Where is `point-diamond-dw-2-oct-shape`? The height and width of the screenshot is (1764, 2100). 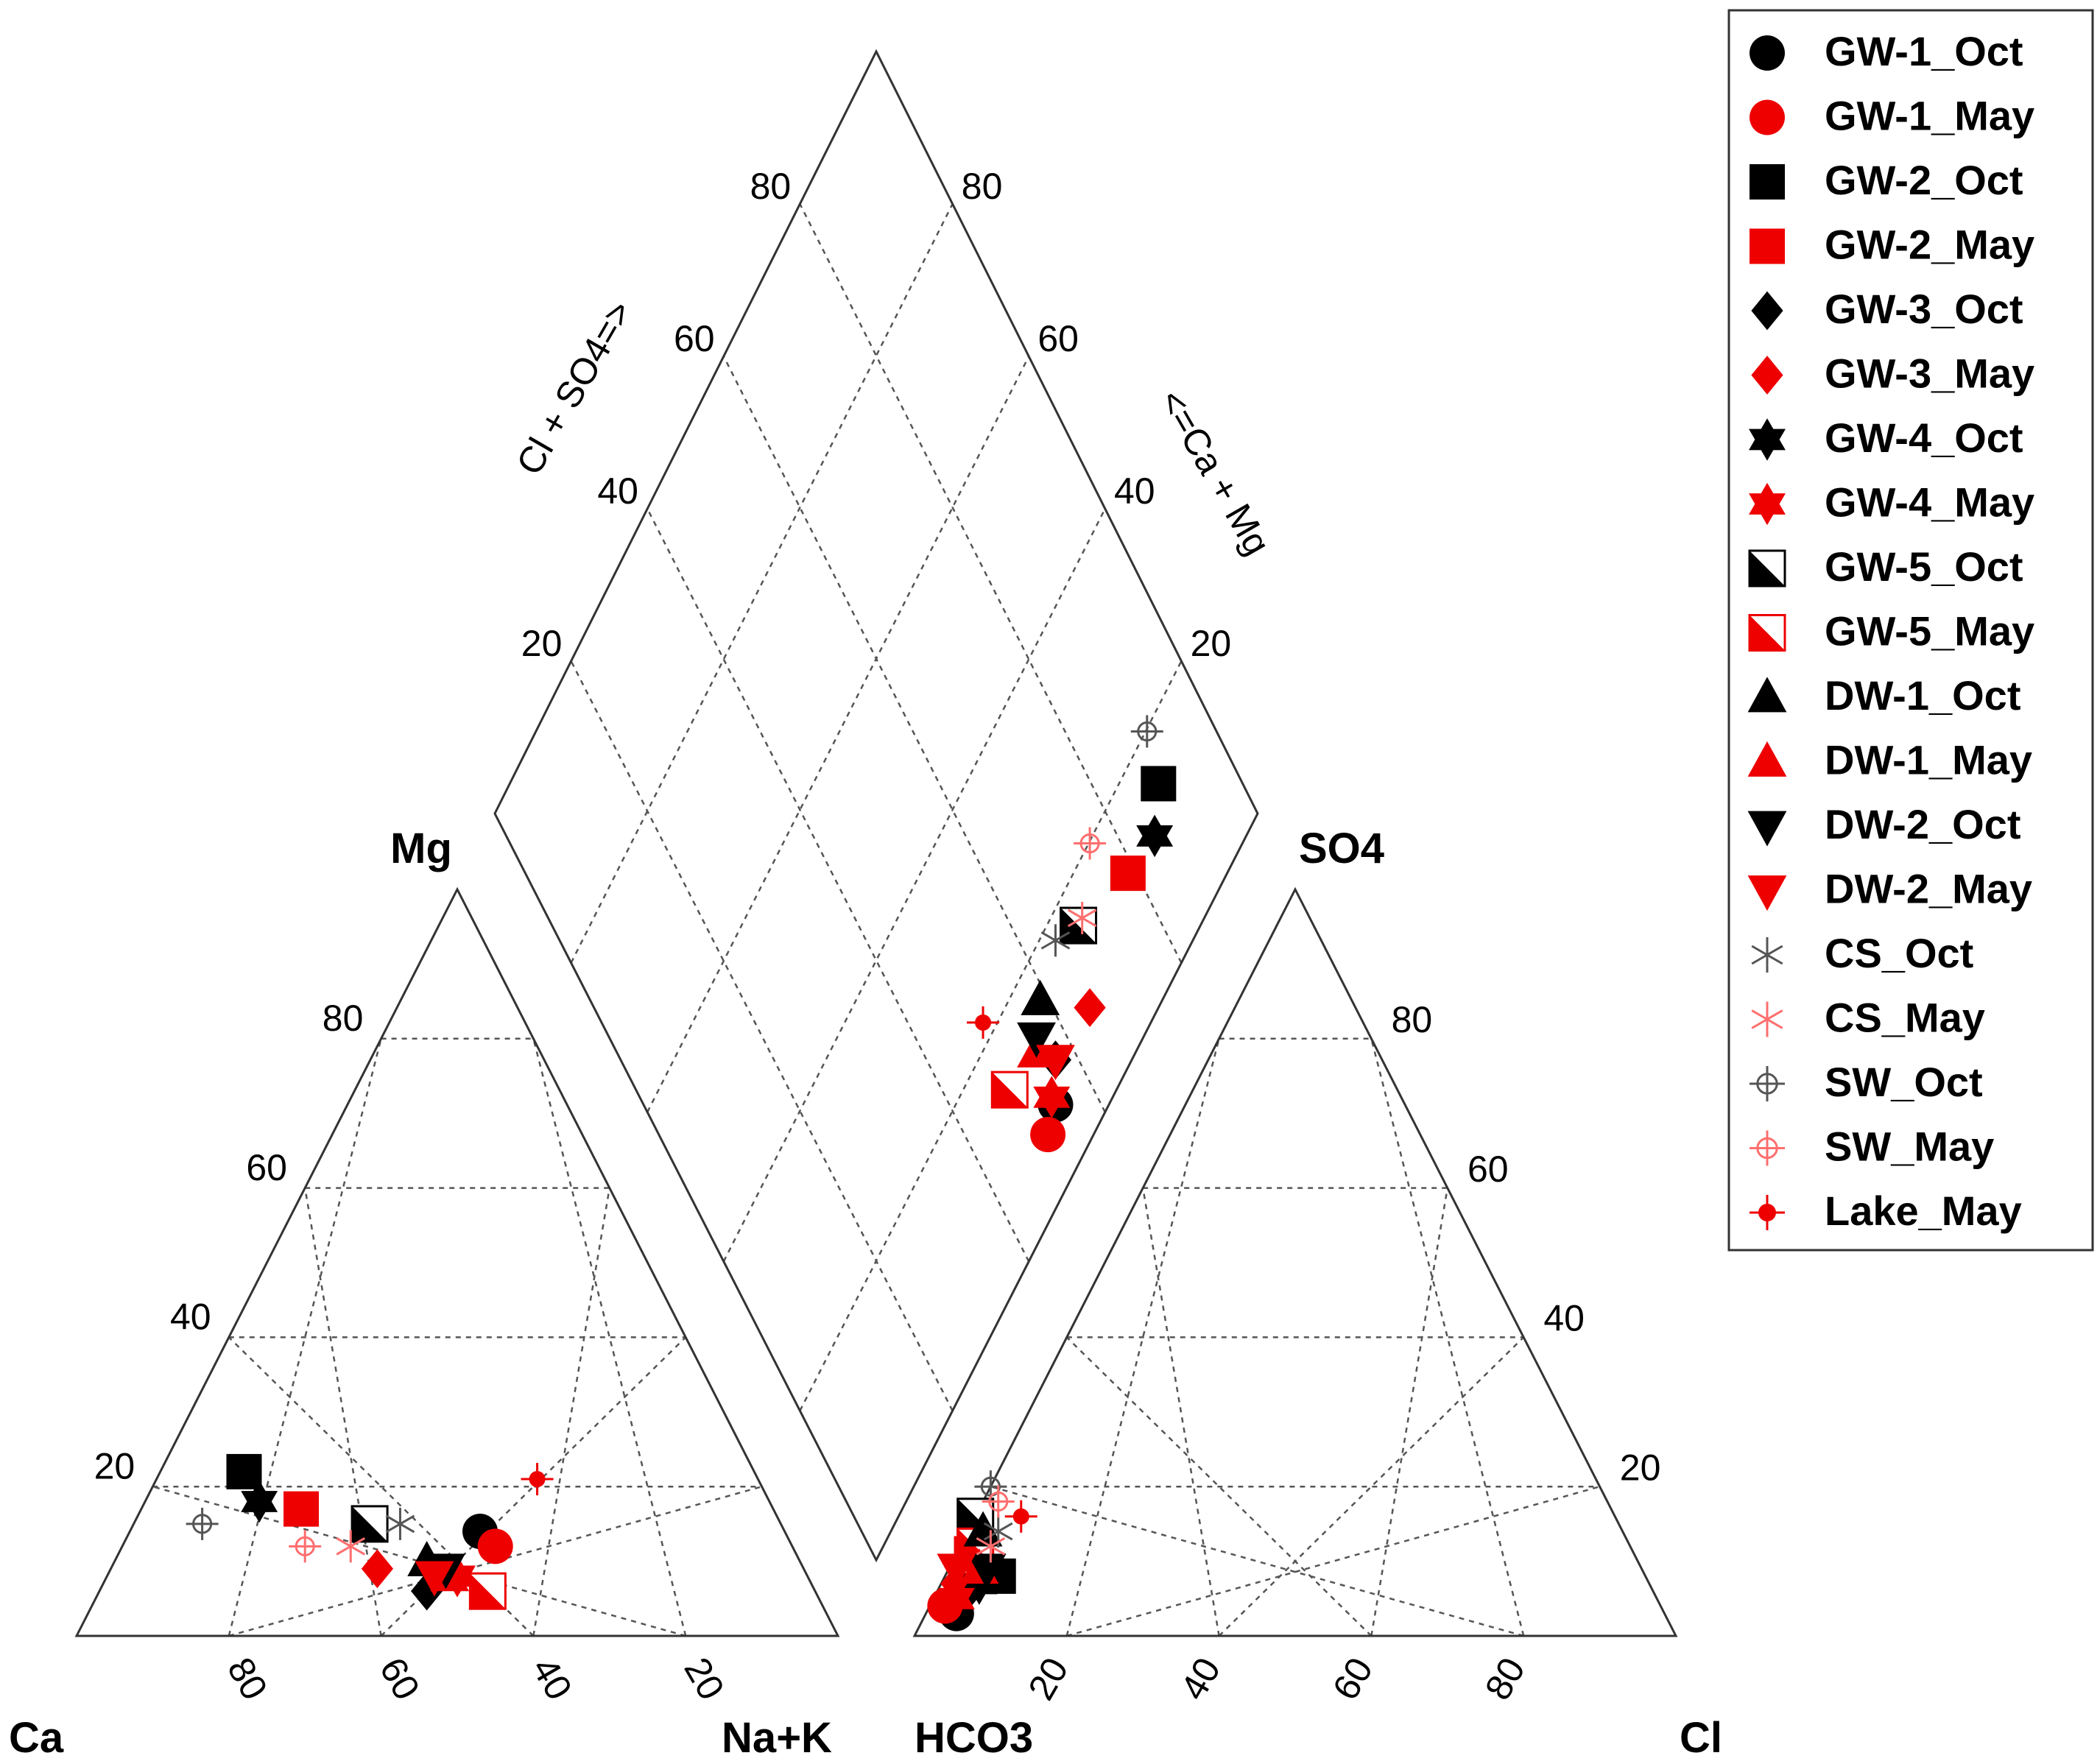
point-diamond-dw-2-oct-shape is located at coordinates (1036, 1040).